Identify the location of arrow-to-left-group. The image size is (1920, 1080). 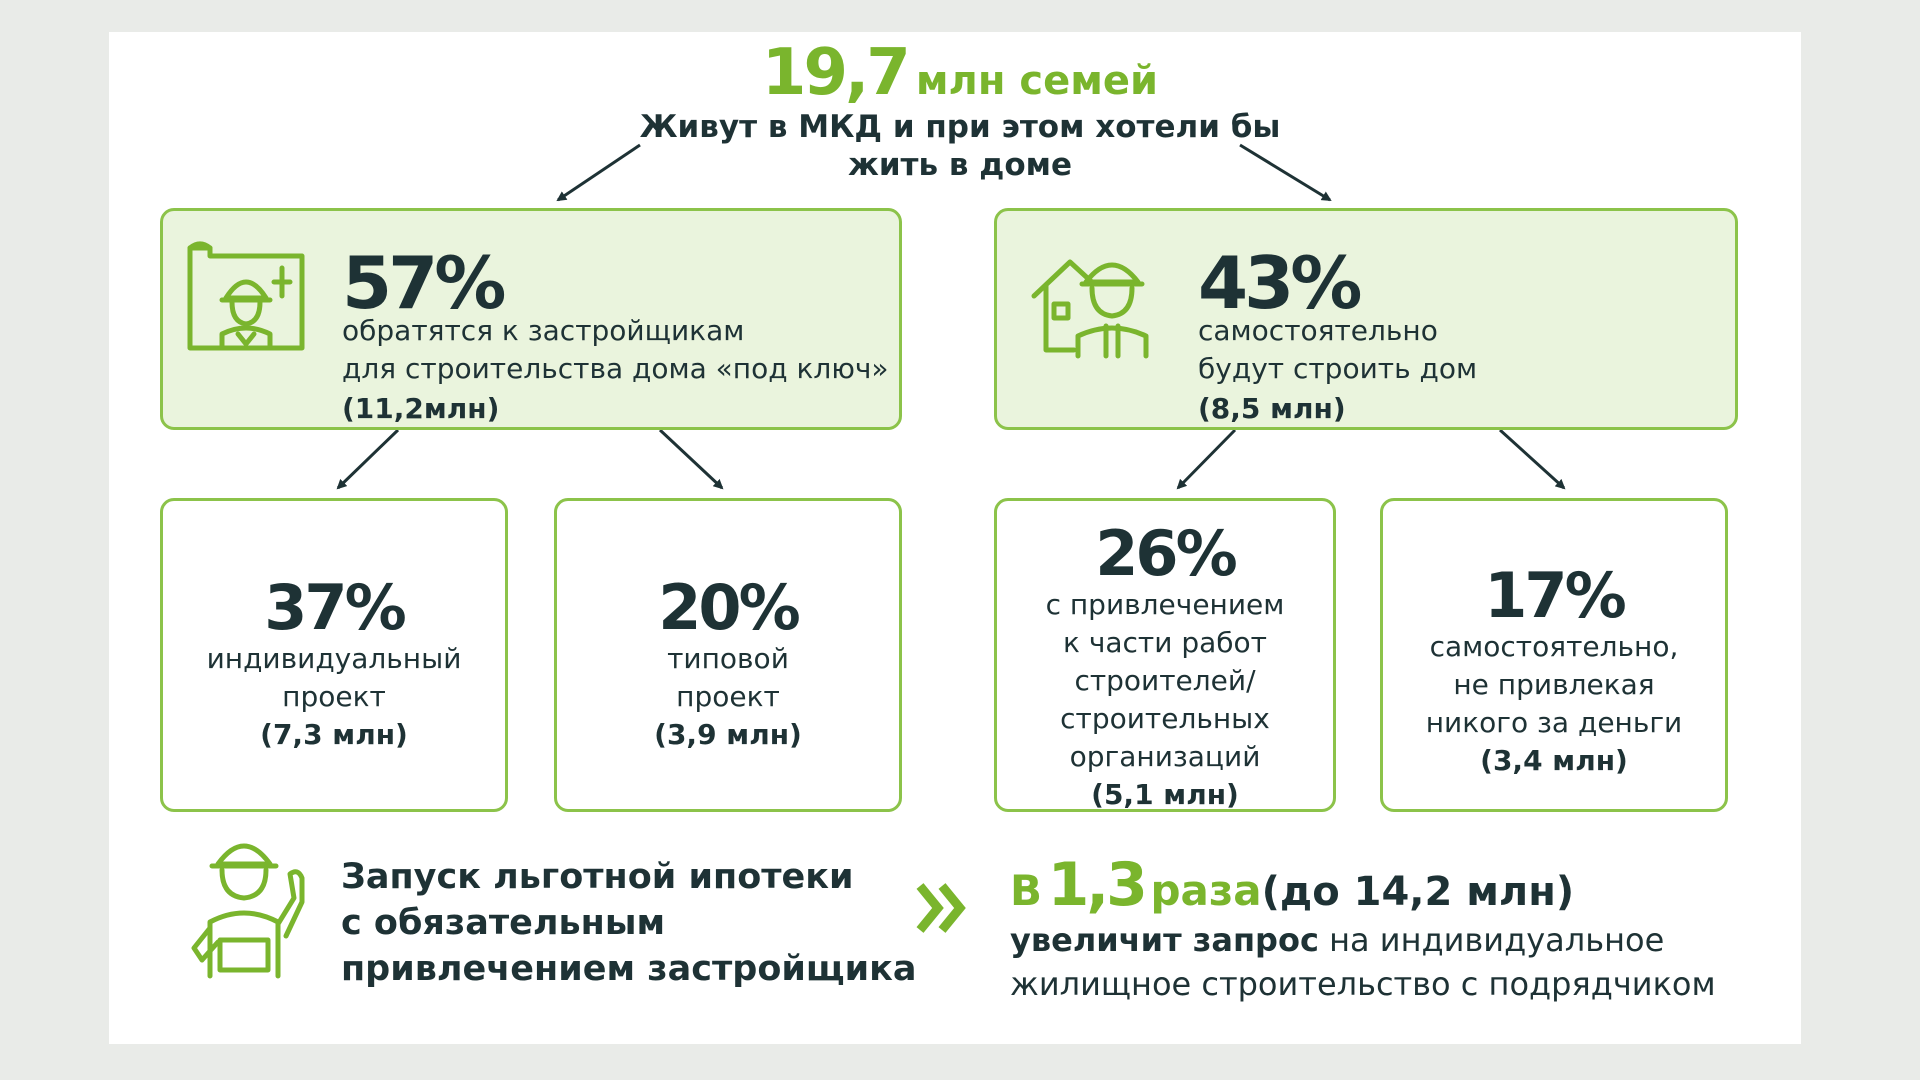
(598, 172).